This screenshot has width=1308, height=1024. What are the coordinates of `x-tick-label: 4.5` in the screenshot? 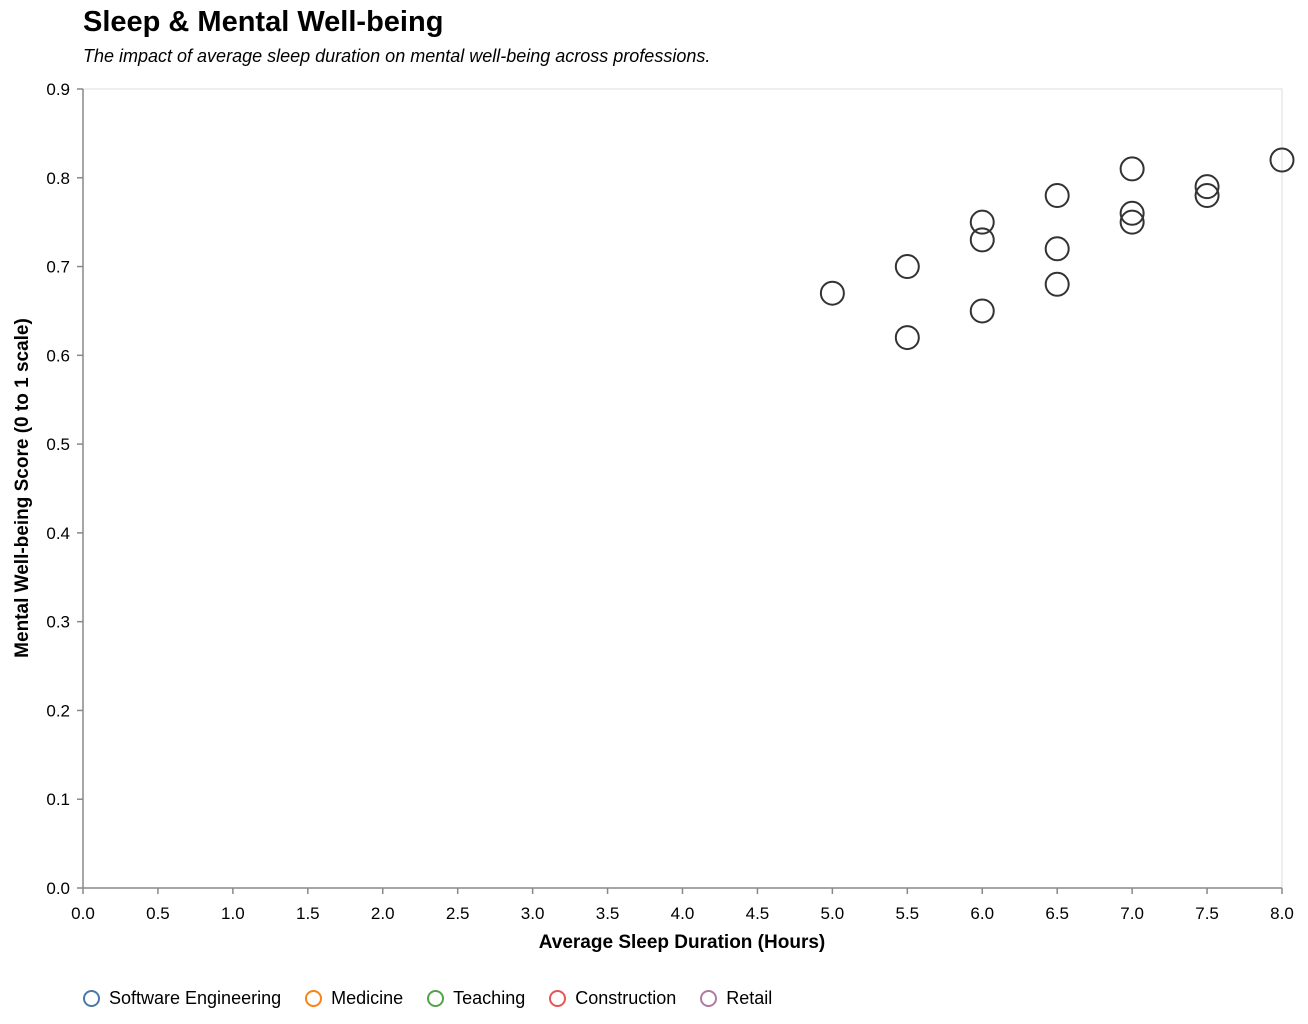 It's located at (758, 913).